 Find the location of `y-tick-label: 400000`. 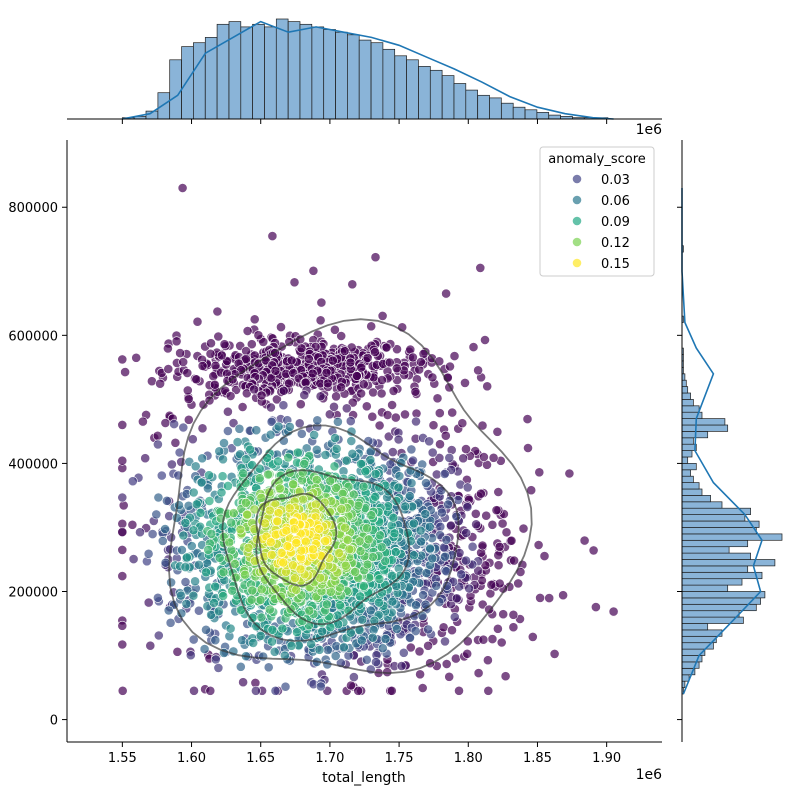

y-tick-label: 400000 is located at coordinates (33, 464).